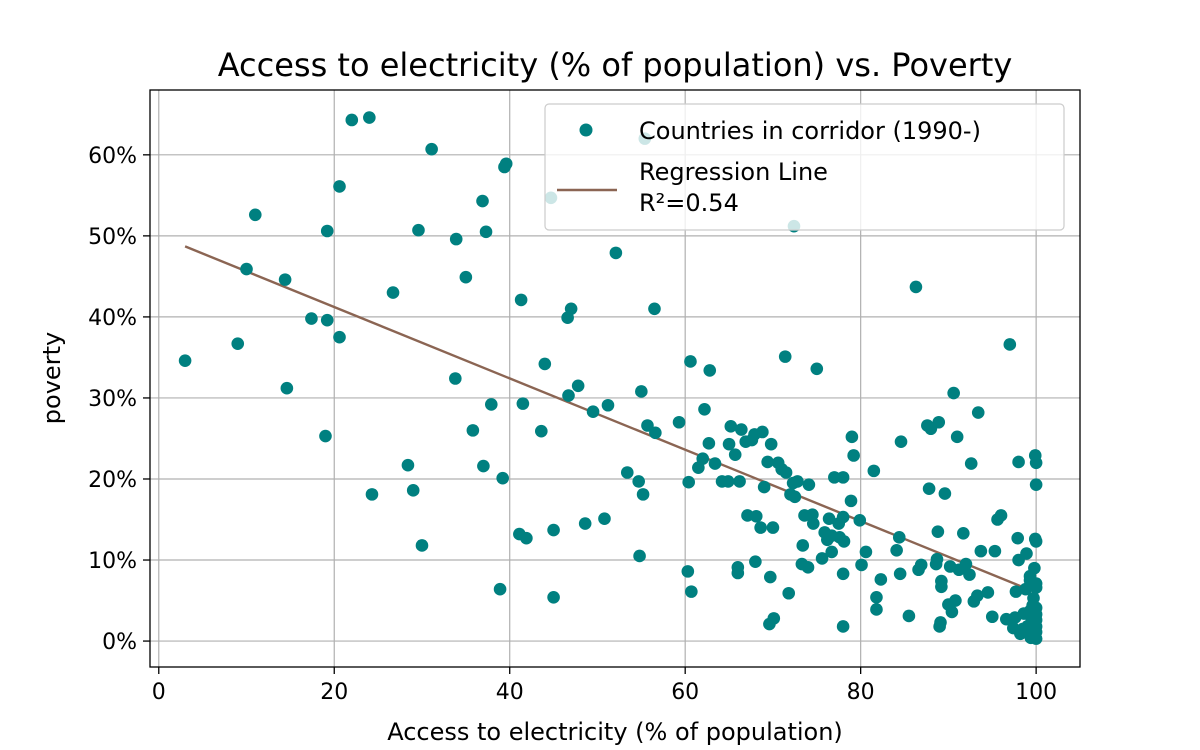 The width and height of the screenshot is (1200, 750). What do you see at coordinates (112, 318) in the screenshot?
I see `y-tick-label: 40%` at bounding box center [112, 318].